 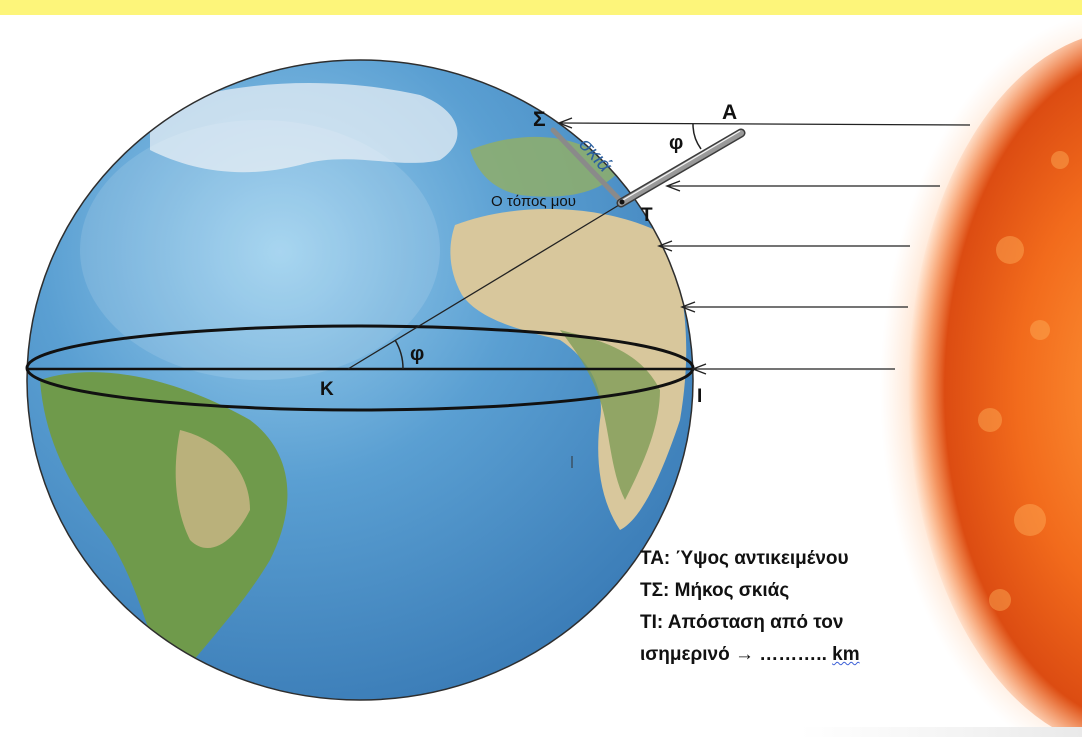 What do you see at coordinates (327, 389) in the screenshot?
I see `label-center: K` at bounding box center [327, 389].